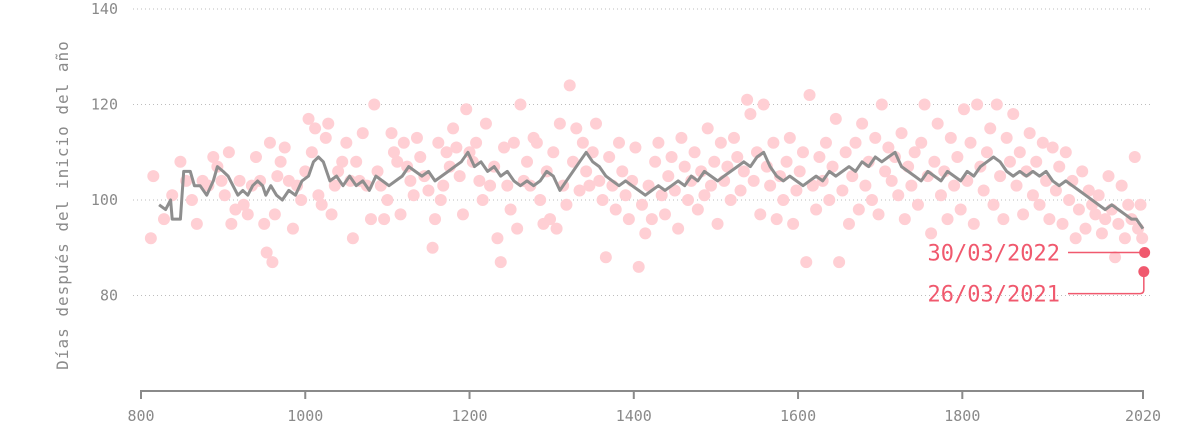 This screenshot has height=432, width=1201. Describe the element at coordinates (962, 416) in the screenshot. I see `x-tick-label: 1800` at that location.